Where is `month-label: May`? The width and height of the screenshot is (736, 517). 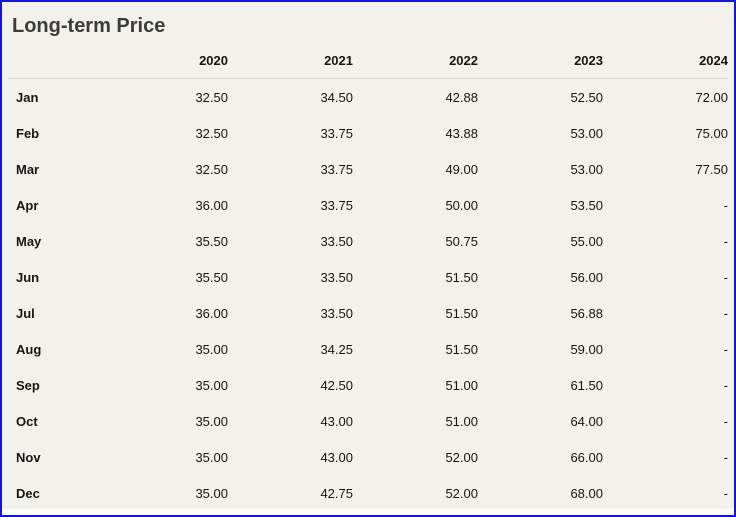
month-label: May is located at coordinates (29, 241).